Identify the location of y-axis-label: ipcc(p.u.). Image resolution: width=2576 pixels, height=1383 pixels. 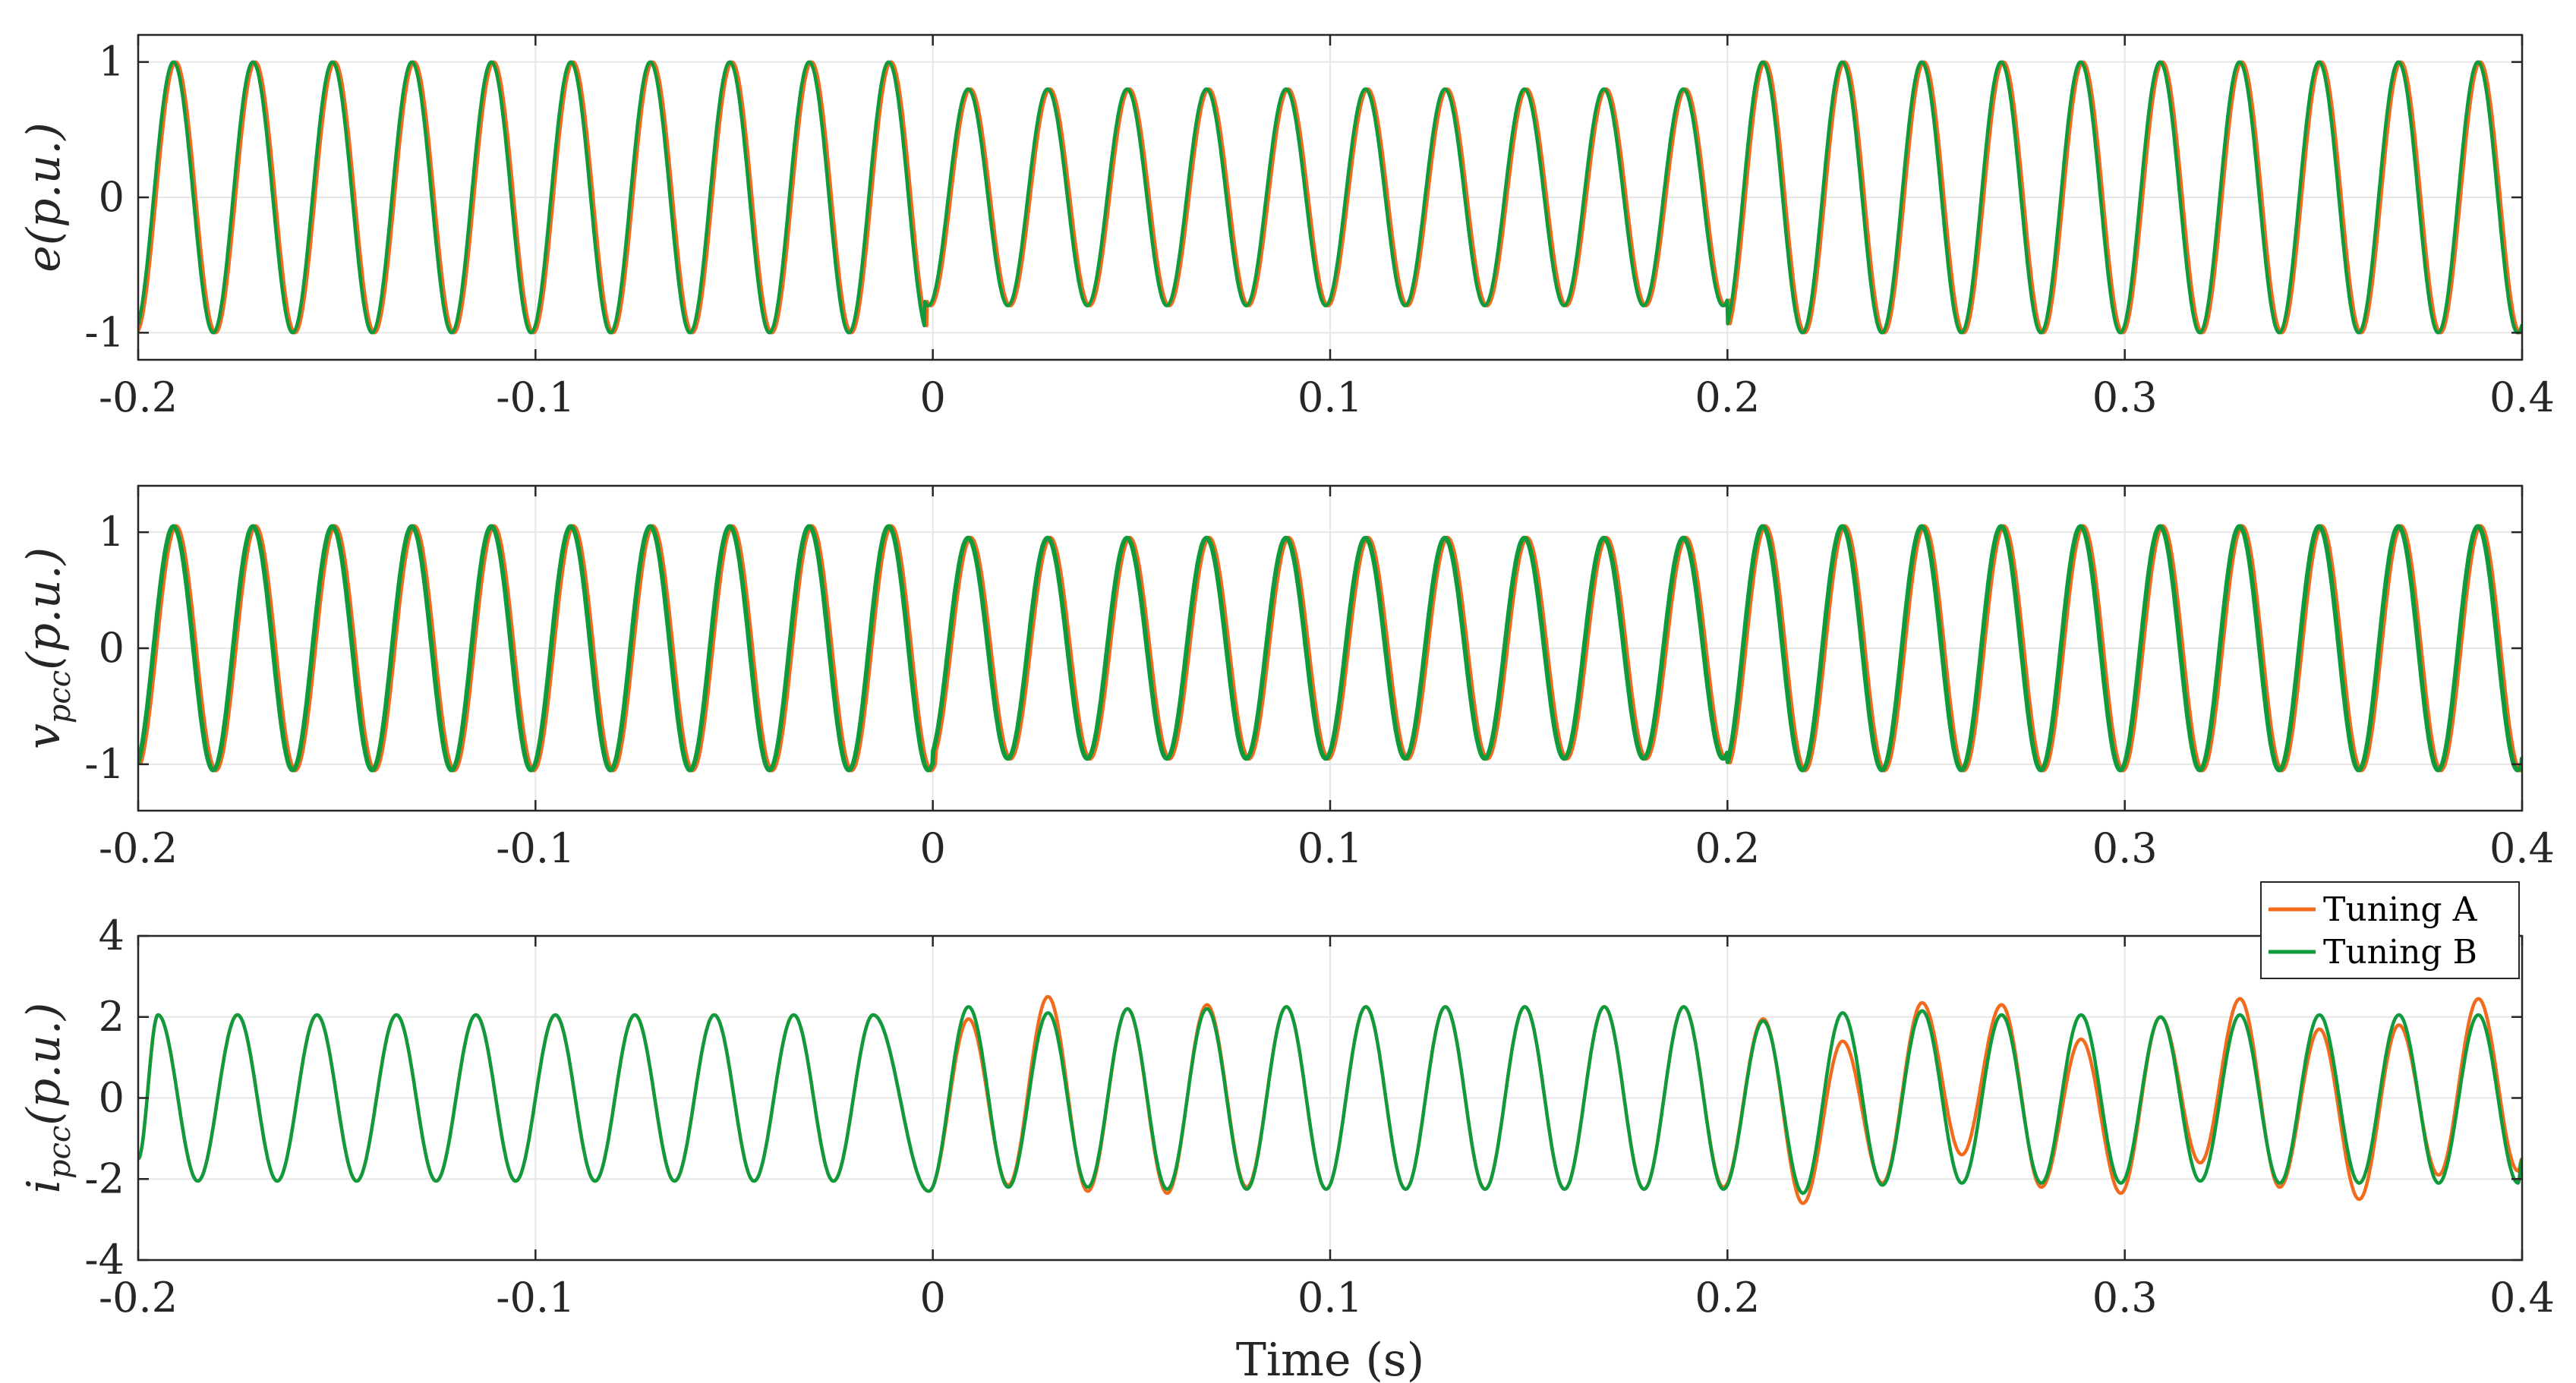
(47, 1098).